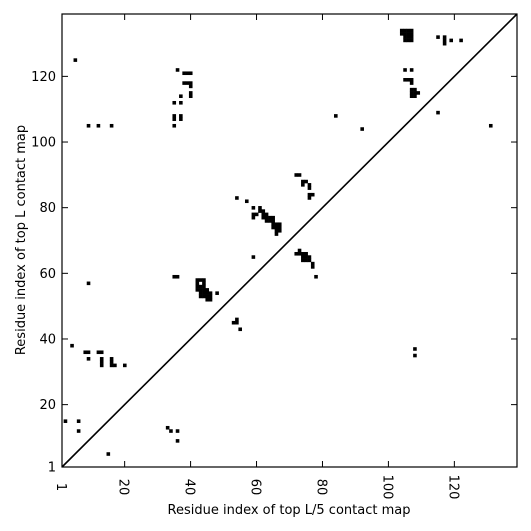 This screenshot has height=531, width=531. I want to click on x-tick-label: 60, so click(255, 487).